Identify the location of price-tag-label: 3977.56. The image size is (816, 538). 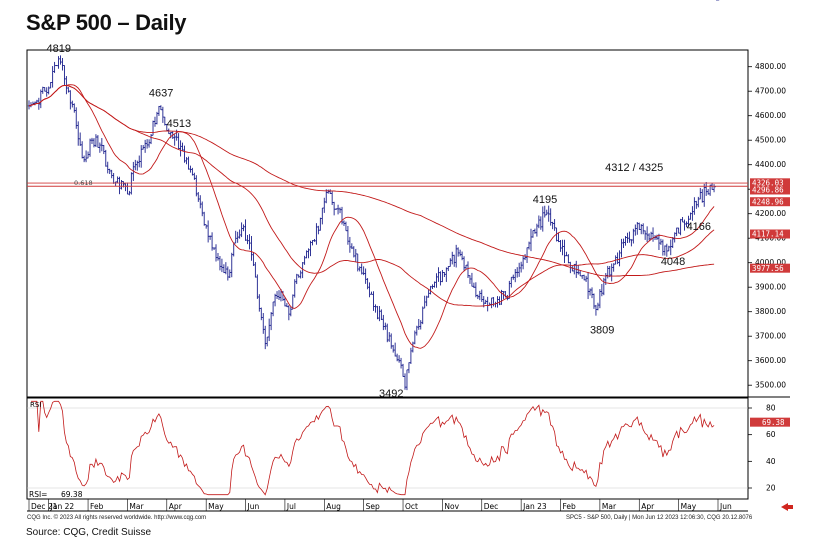
(768, 268).